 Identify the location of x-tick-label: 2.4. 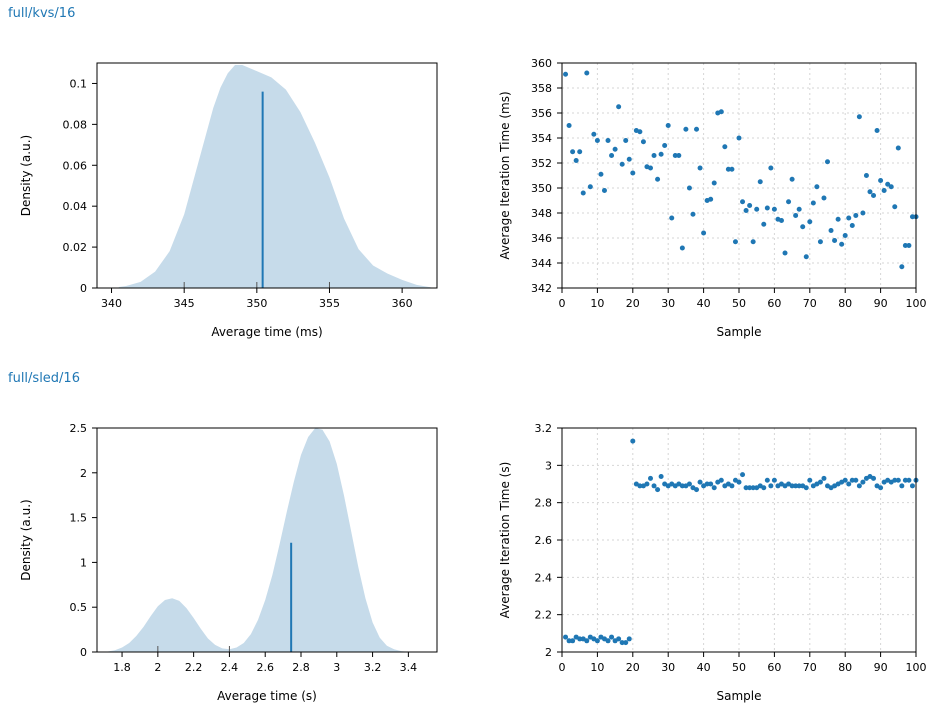
(230, 667).